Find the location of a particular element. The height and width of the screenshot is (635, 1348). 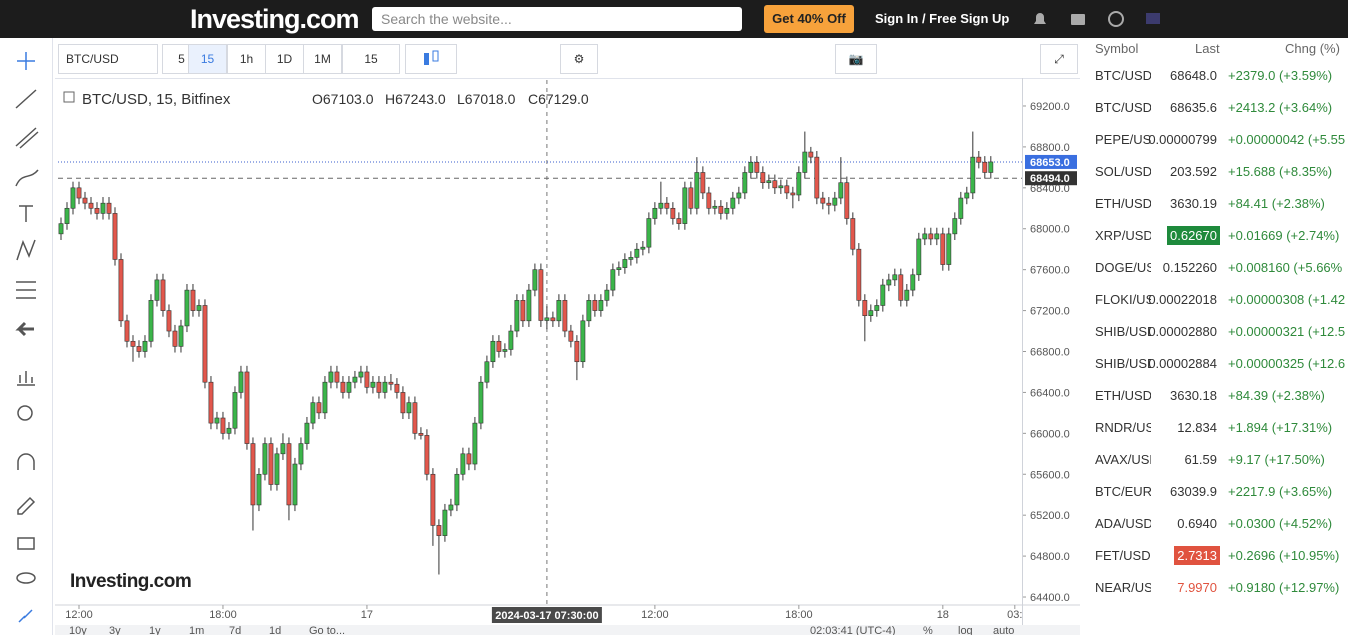

back-tool is located at coordinates (24, 329).